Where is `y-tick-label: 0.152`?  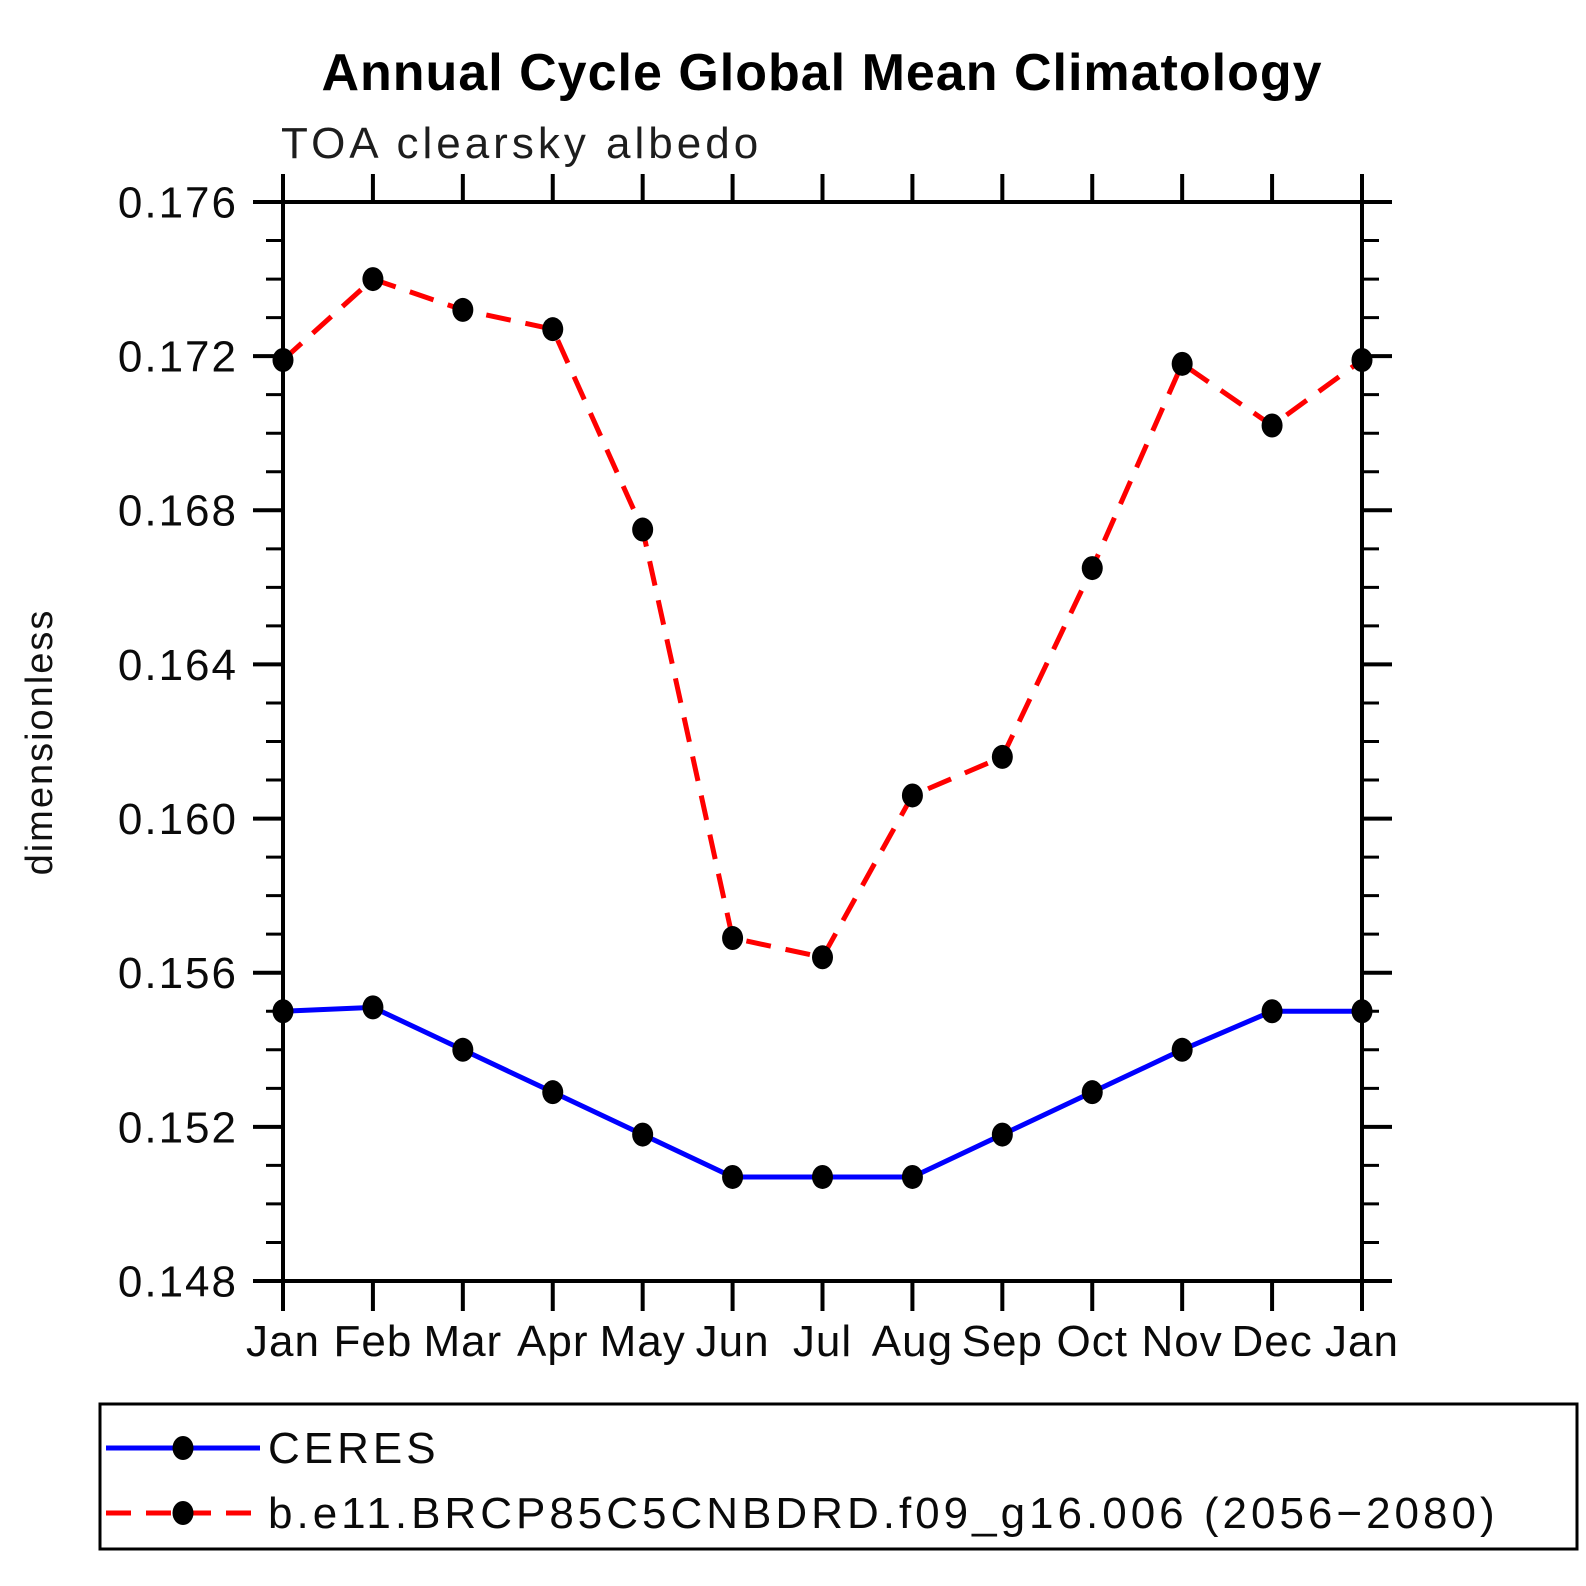
y-tick-label: 0.152 is located at coordinates (178, 1127).